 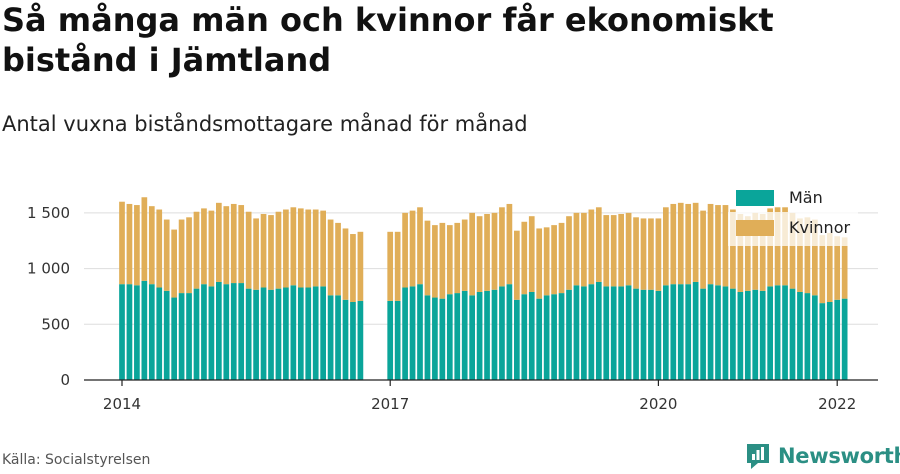 I want to click on legend-swatch, so click(x=755, y=228).